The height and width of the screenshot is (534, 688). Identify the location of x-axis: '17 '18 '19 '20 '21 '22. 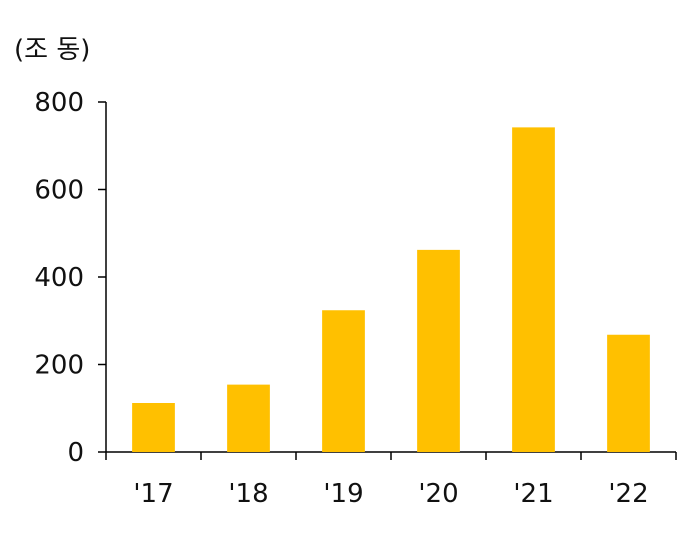
(391, 480).